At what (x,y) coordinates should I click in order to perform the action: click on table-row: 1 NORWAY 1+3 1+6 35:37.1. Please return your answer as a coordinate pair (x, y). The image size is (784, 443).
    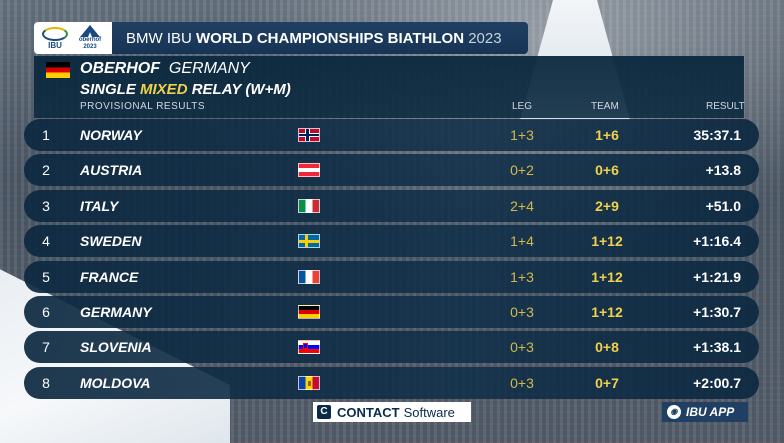
    Looking at the image, I should click on (391, 135).